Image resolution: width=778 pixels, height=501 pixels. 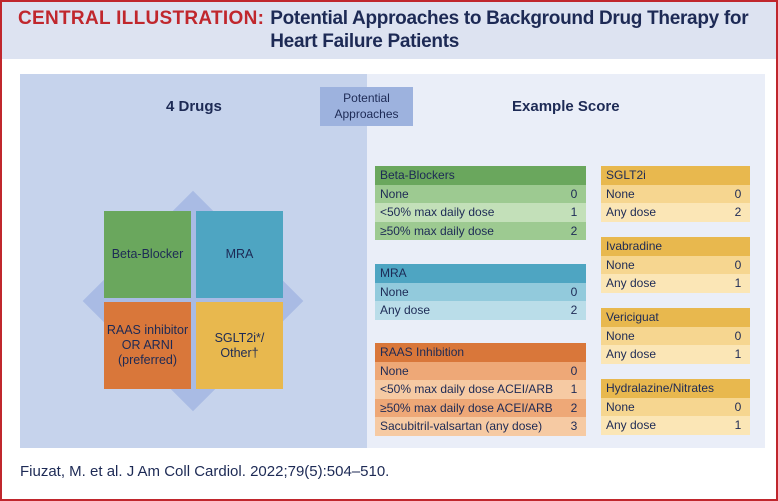 What do you see at coordinates (141, 18) in the screenshot?
I see `title-lead: CENTRAL ILLUSTRATION:` at bounding box center [141, 18].